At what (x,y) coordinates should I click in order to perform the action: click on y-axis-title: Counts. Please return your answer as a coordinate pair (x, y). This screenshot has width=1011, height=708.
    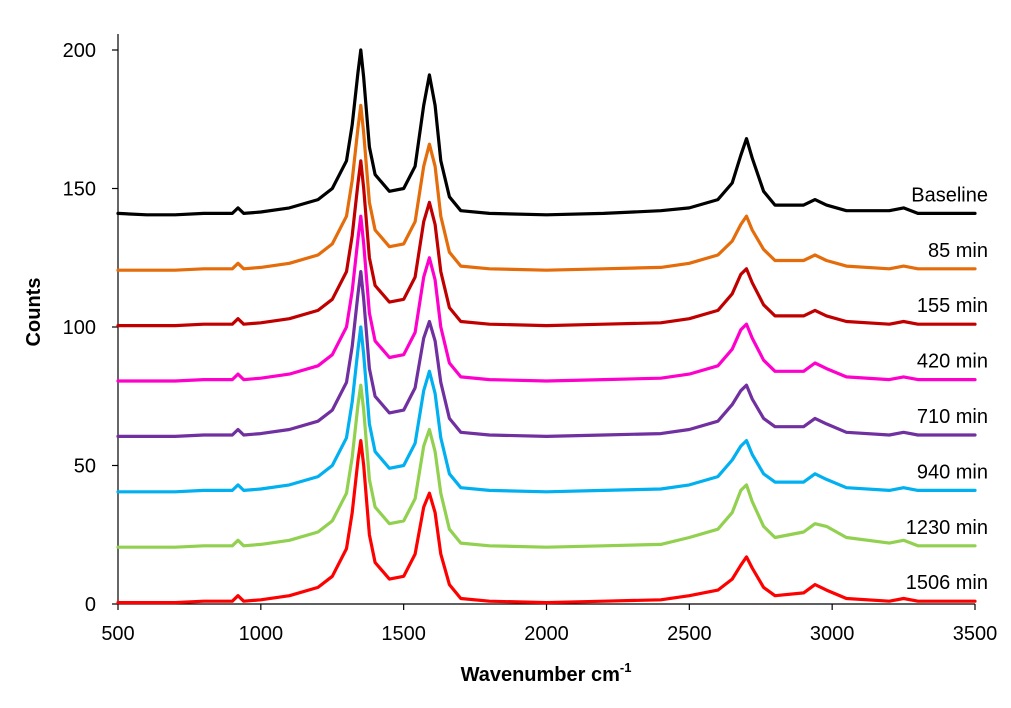
    Looking at the image, I should click on (34, 312).